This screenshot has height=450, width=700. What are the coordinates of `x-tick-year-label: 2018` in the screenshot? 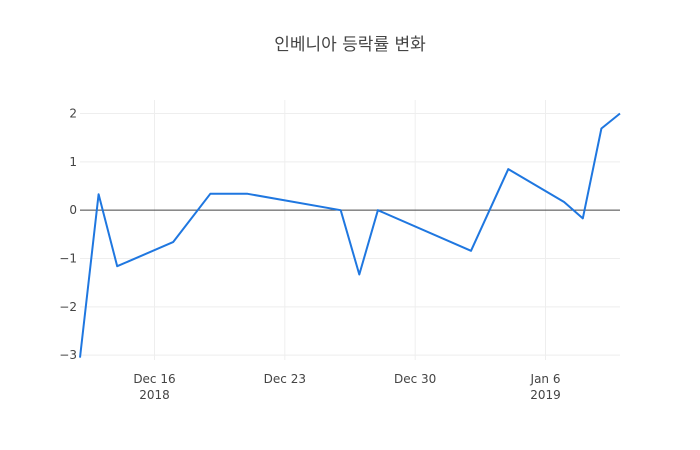 It's located at (154, 395).